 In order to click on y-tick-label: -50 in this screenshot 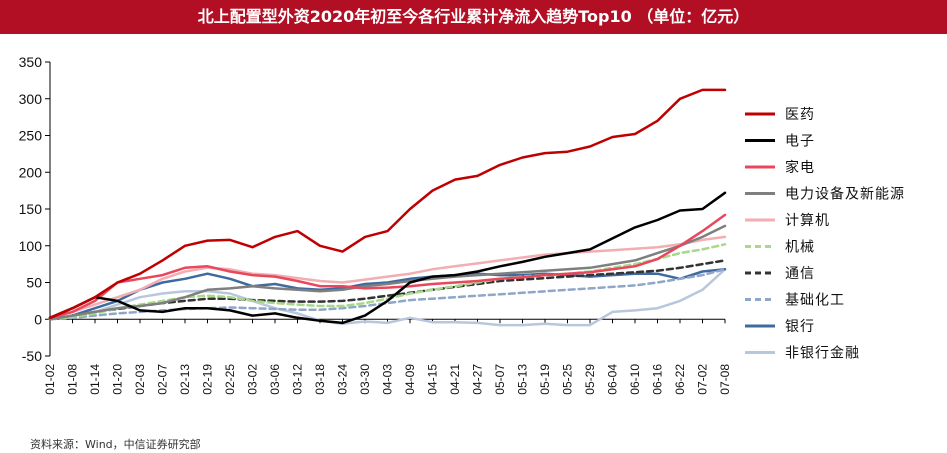, I will do `click(32, 356)`.